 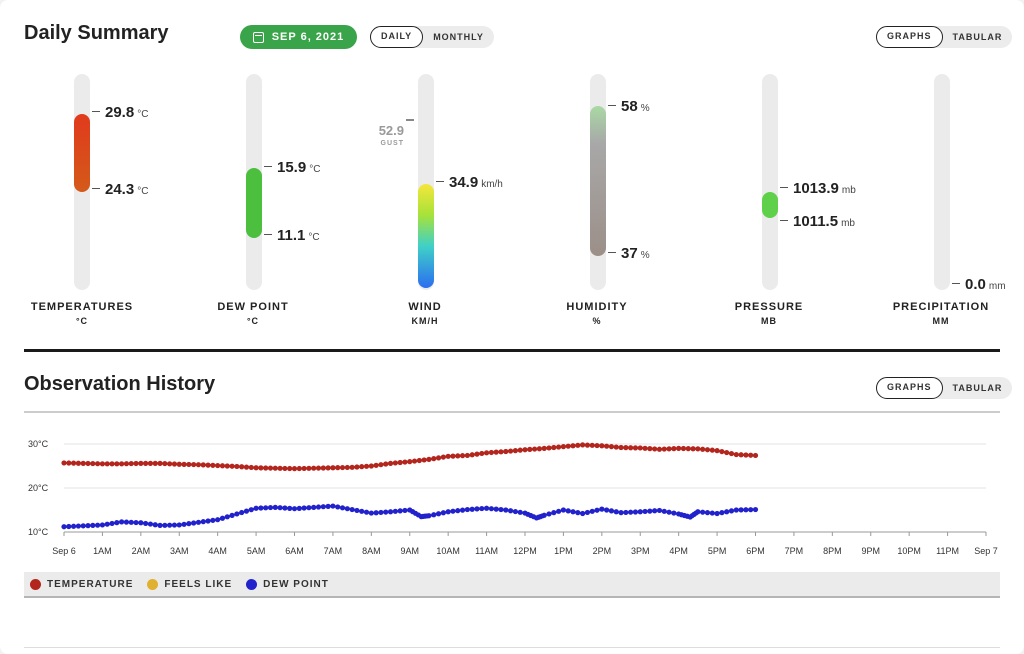 I want to click on x-tick-label: 3AM, so click(x=179, y=551).